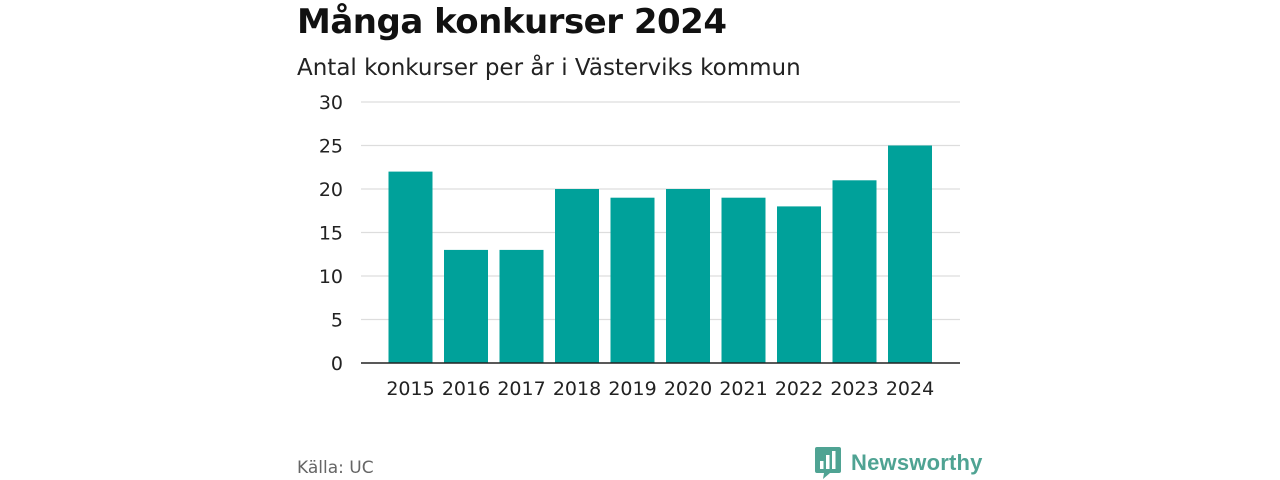 This screenshot has width=1280, height=480. What do you see at coordinates (331, 277) in the screenshot?
I see `y-tick-label: 10` at bounding box center [331, 277].